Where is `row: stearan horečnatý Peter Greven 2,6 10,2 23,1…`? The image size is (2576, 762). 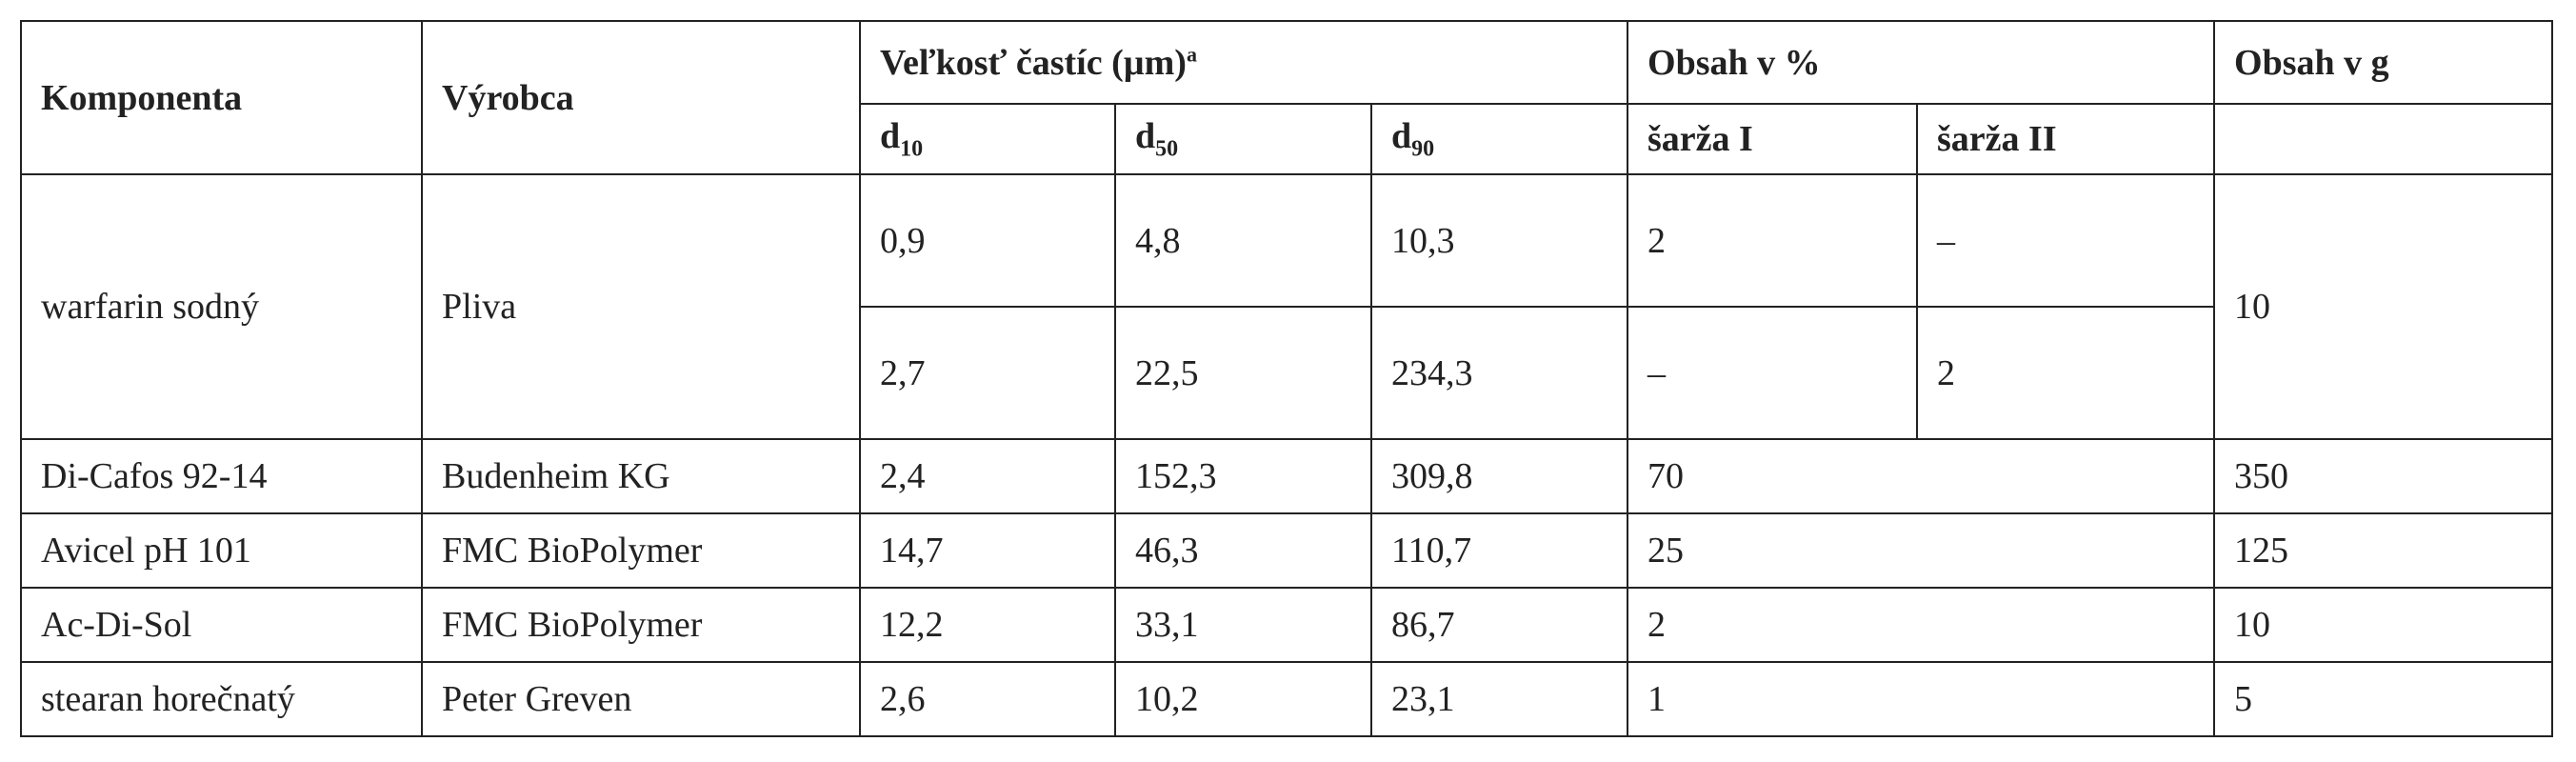
row: stearan horečnatý Peter Greven 2,6 10,2 23,1… is located at coordinates (1287, 699).